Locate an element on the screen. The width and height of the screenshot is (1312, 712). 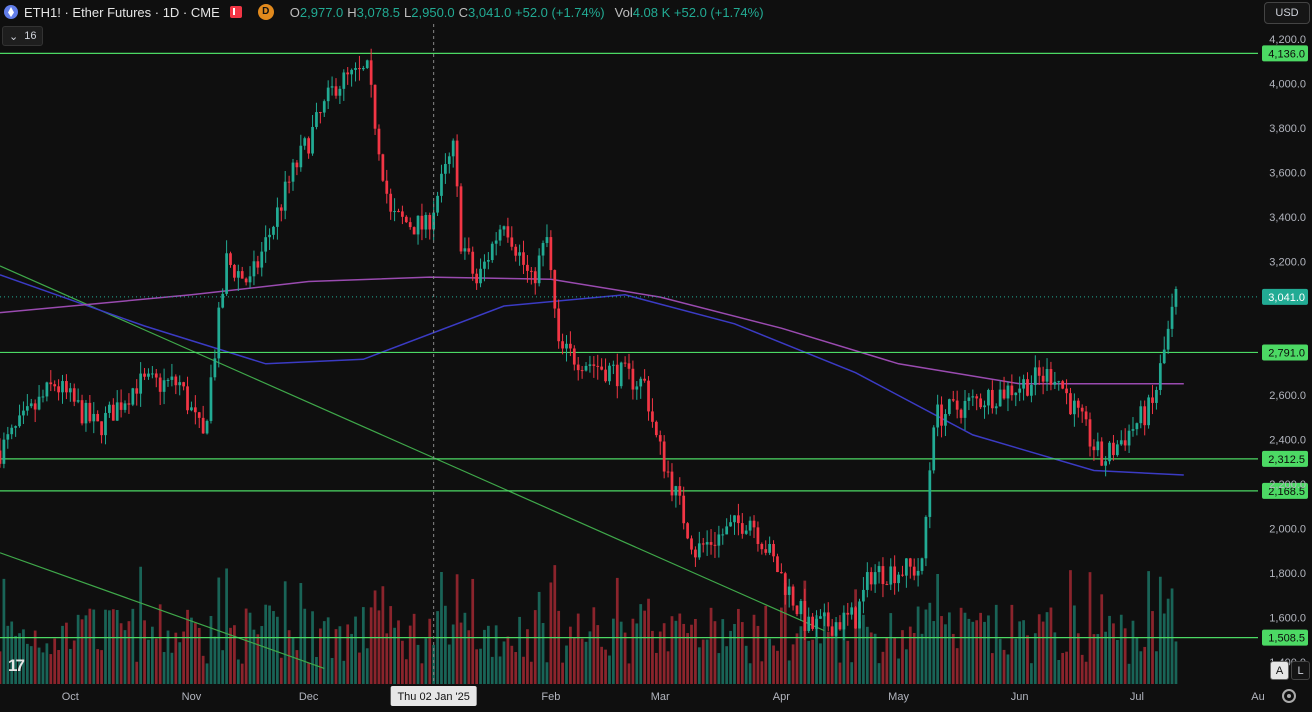
y-tick-label: 3,400.0 is located at coordinates (1287, 218).